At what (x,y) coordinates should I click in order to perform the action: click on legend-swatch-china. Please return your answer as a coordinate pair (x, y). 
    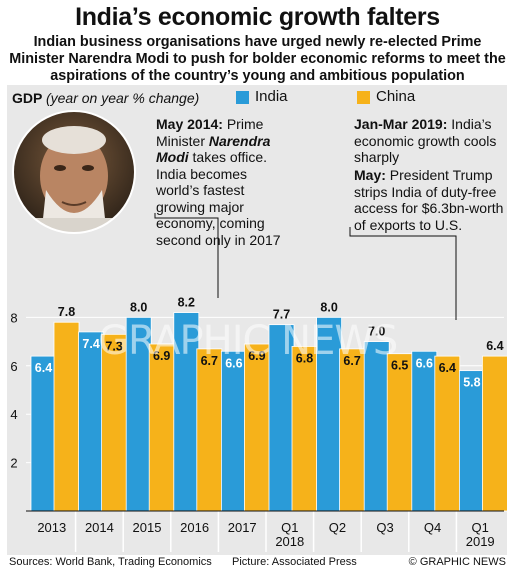
    Looking at the image, I should click on (363, 97).